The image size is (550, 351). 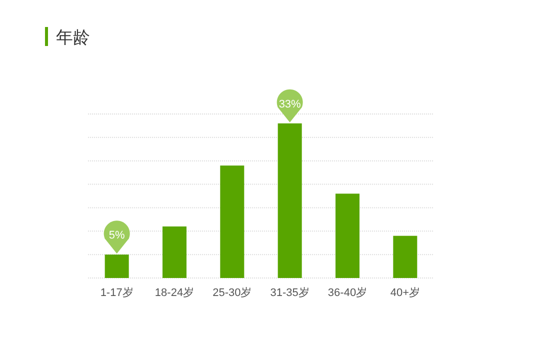 I want to click on x-tick-label: 1-17岁, so click(x=117, y=293).